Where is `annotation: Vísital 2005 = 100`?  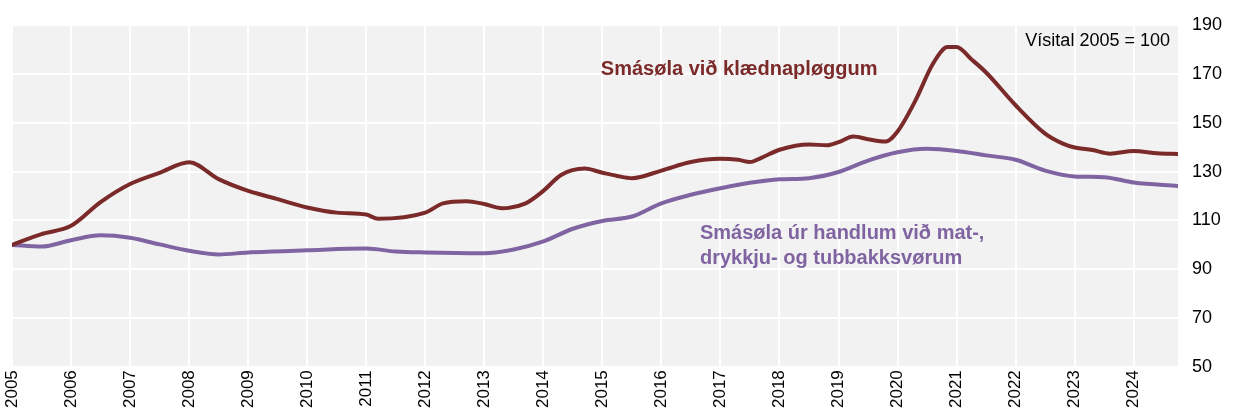 annotation: Vísital 2005 = 100 is located at coordinates (1097, 39).